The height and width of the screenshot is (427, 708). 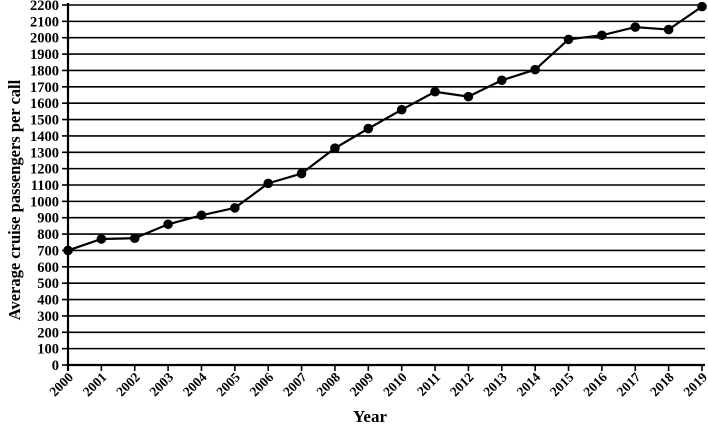 I want to click on y-tick-label: 700, so click(x=48, y=251).